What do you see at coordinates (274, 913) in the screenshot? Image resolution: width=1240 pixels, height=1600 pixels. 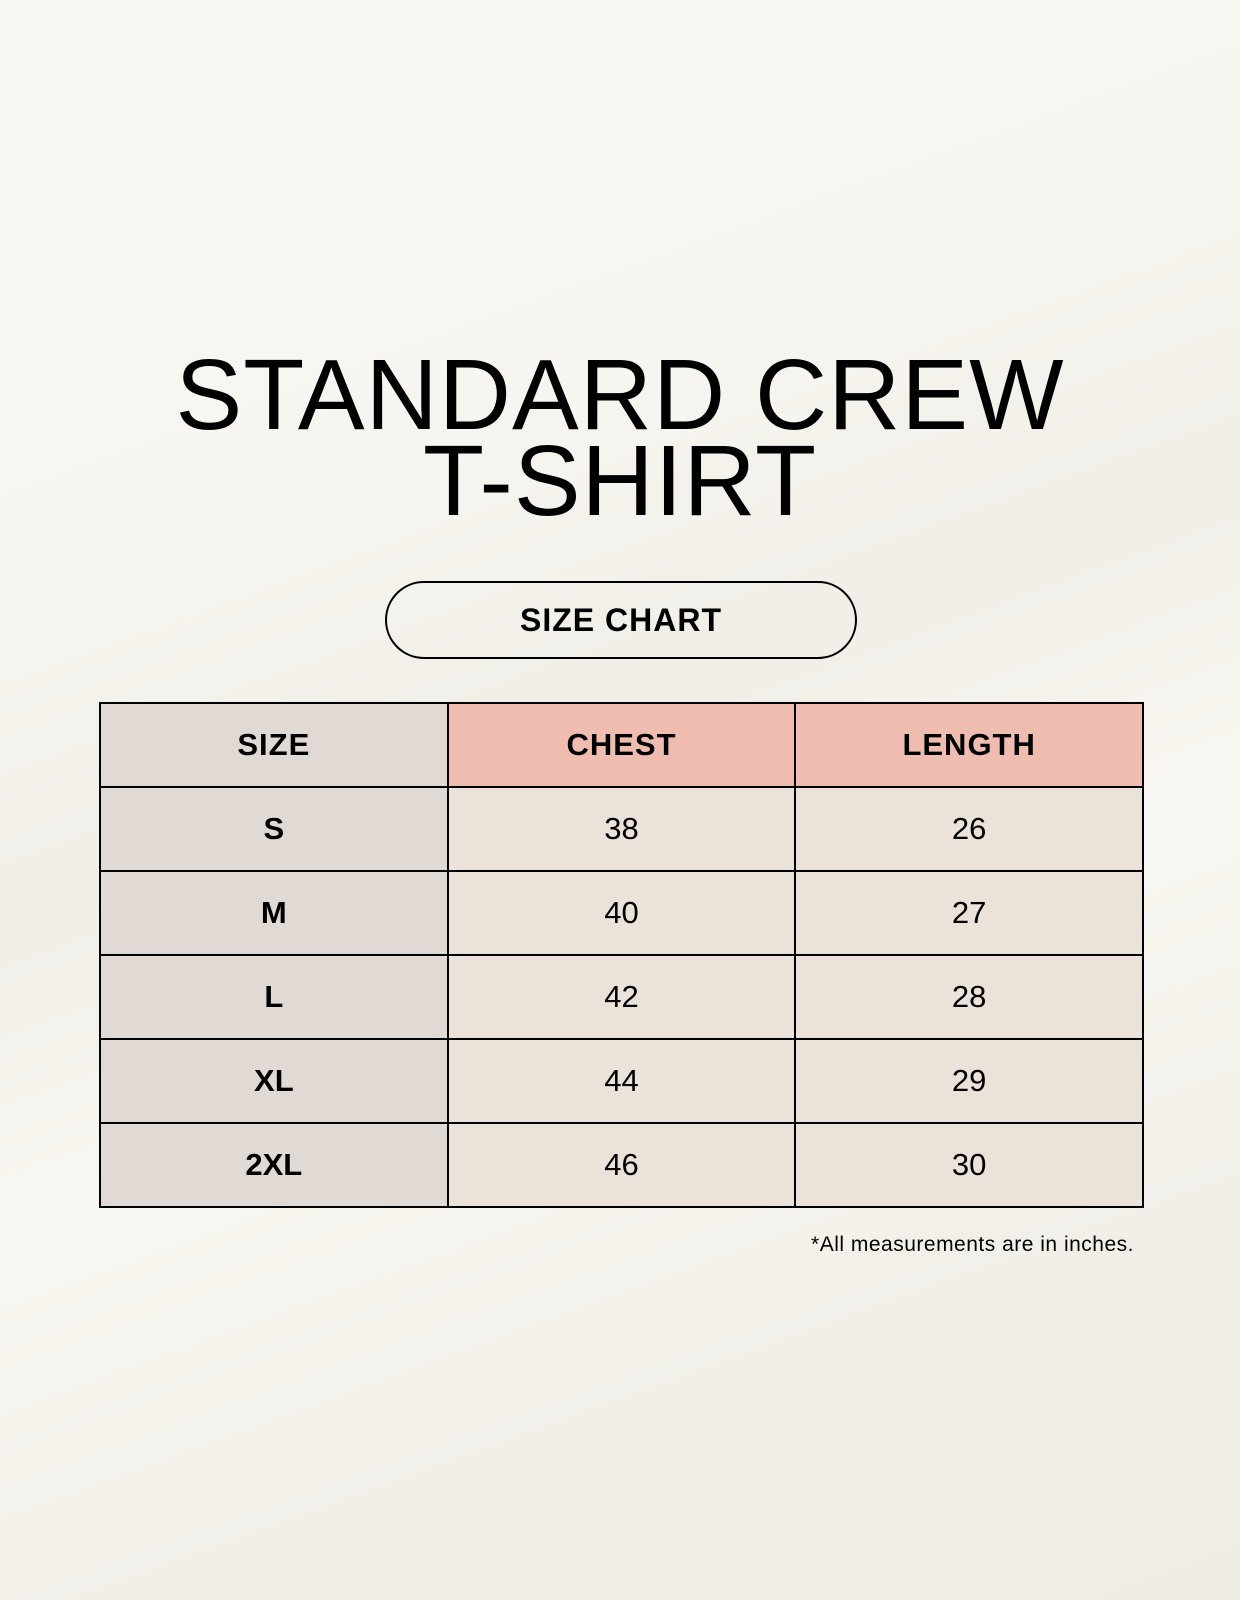 I see `cell-size: M` at bounding box center [274, 913].